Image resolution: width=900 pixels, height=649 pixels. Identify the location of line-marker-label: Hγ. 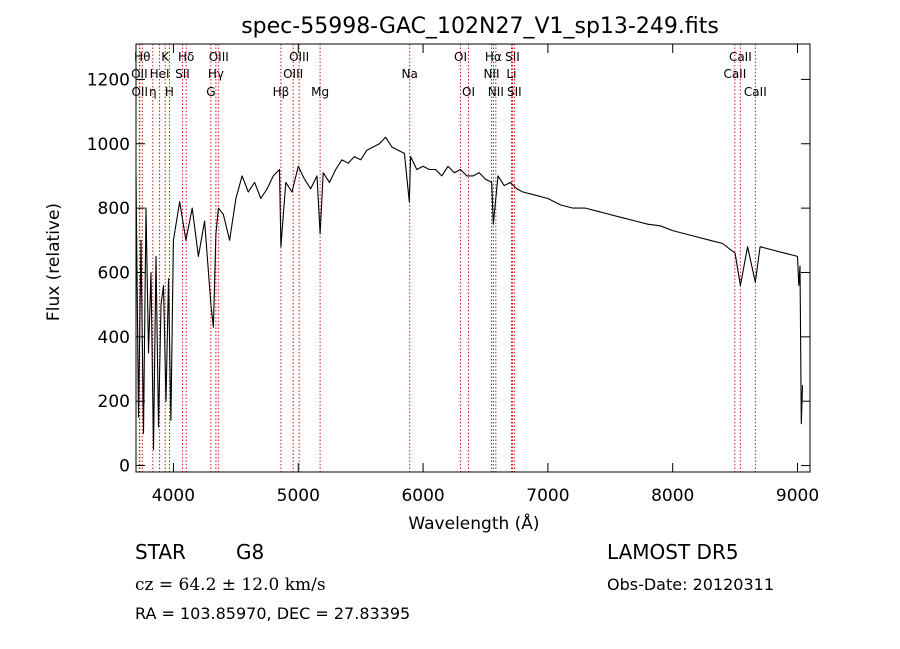
(216, 74).